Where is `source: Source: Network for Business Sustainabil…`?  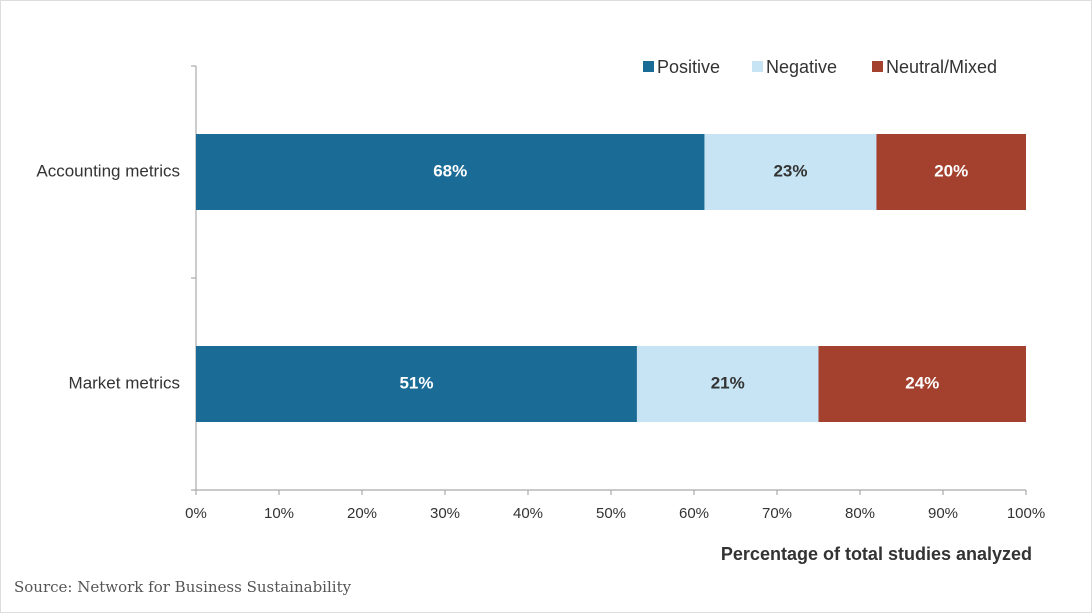
source: Source: Network for Business Sustainabil… is located at coordinates (183, 587).